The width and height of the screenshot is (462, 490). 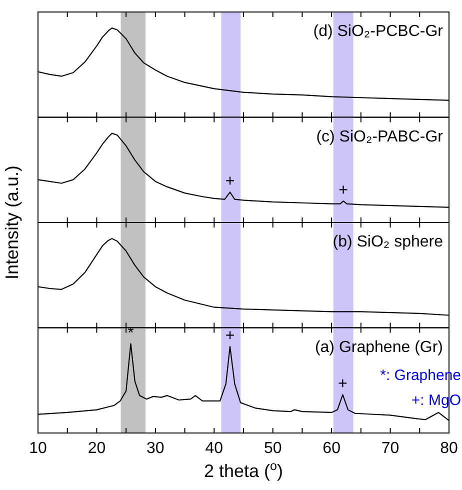 I want to click on annotation: *, so click(x=131, y=333).